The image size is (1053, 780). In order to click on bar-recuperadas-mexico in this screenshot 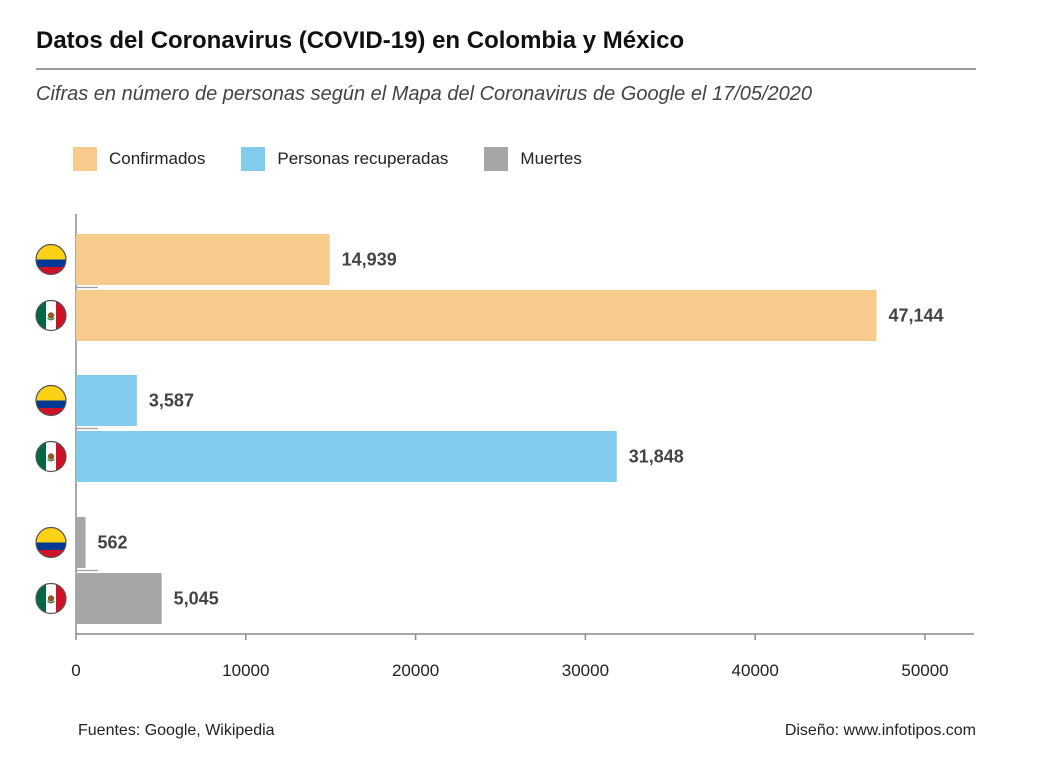, I will do `click(346, 456)`.